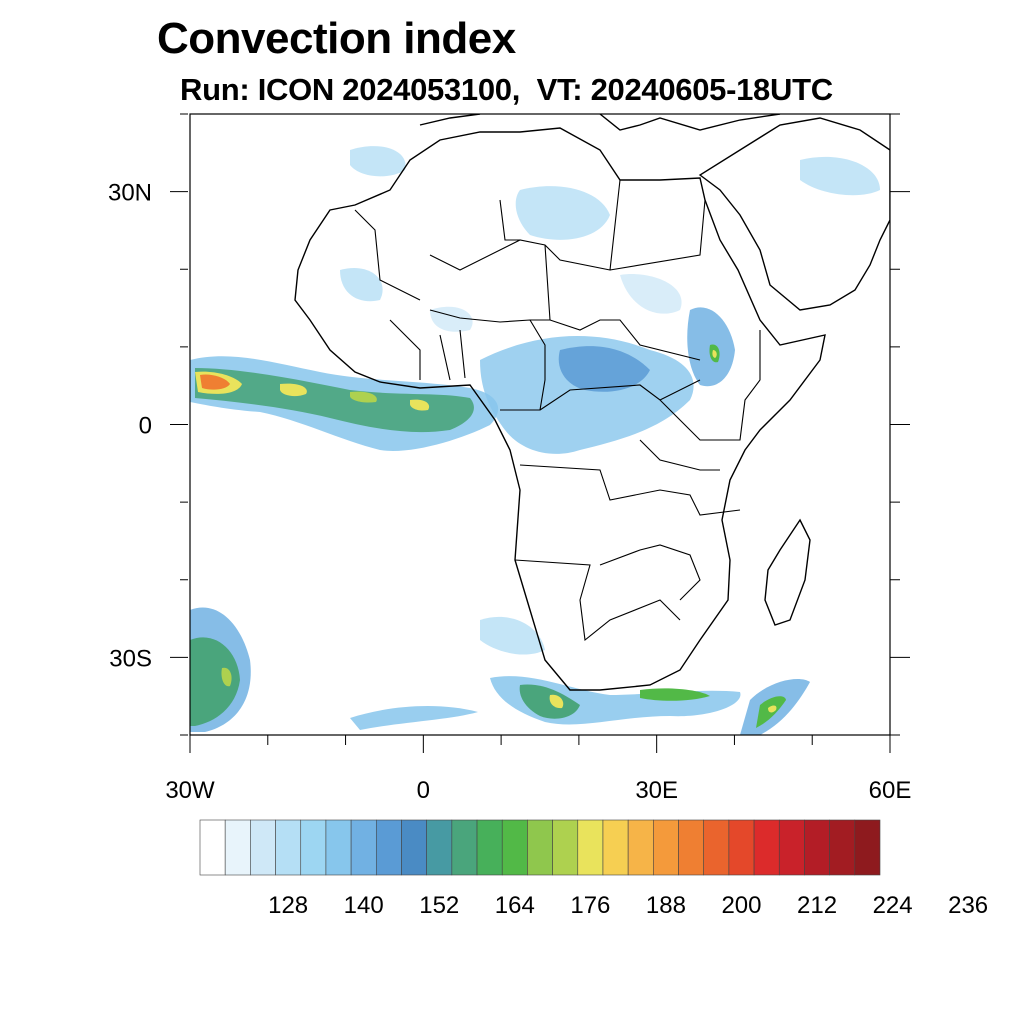 Image resolution: width=1024 pixels, height=1024 pixels. Describe the element at coordinates (604, 369) in the screenshot. I see `convection-central-core` at that location.